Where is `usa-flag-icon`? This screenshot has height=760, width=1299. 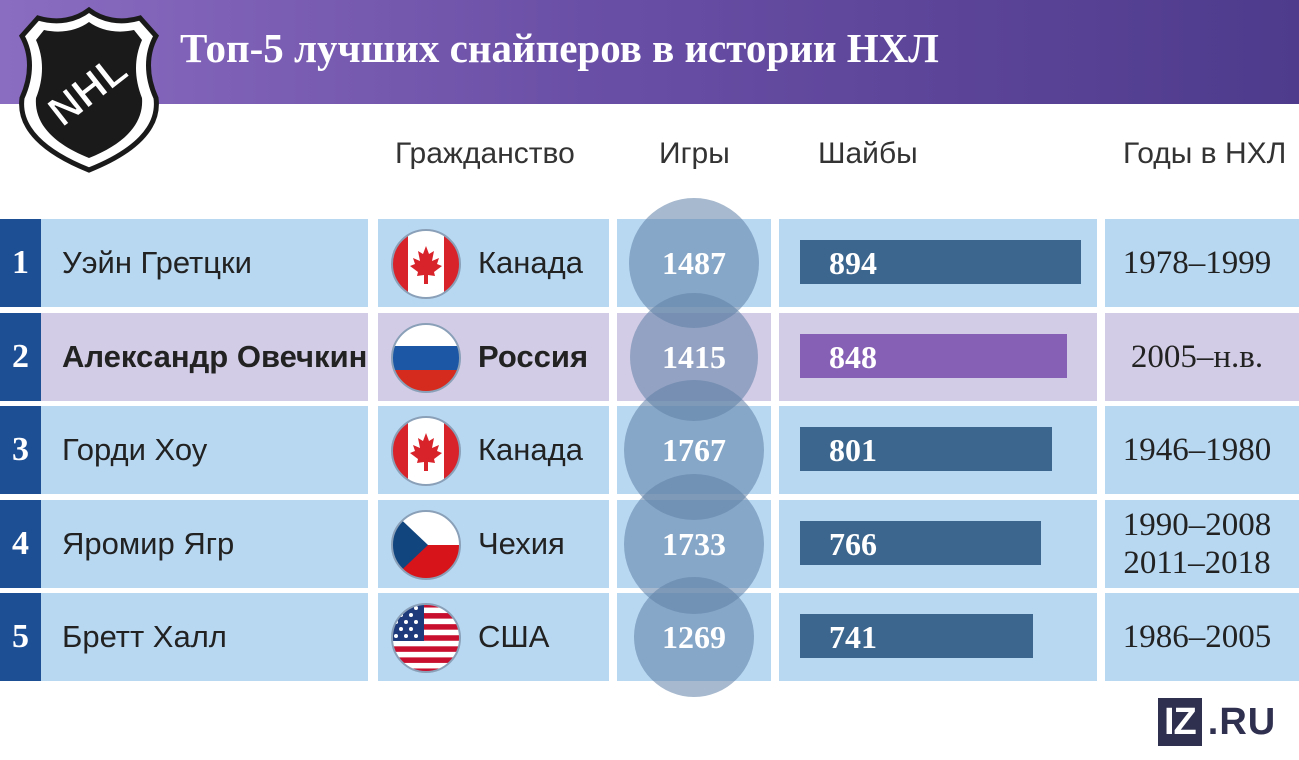
usa-flag-icon is located at coordinates (426, 638).